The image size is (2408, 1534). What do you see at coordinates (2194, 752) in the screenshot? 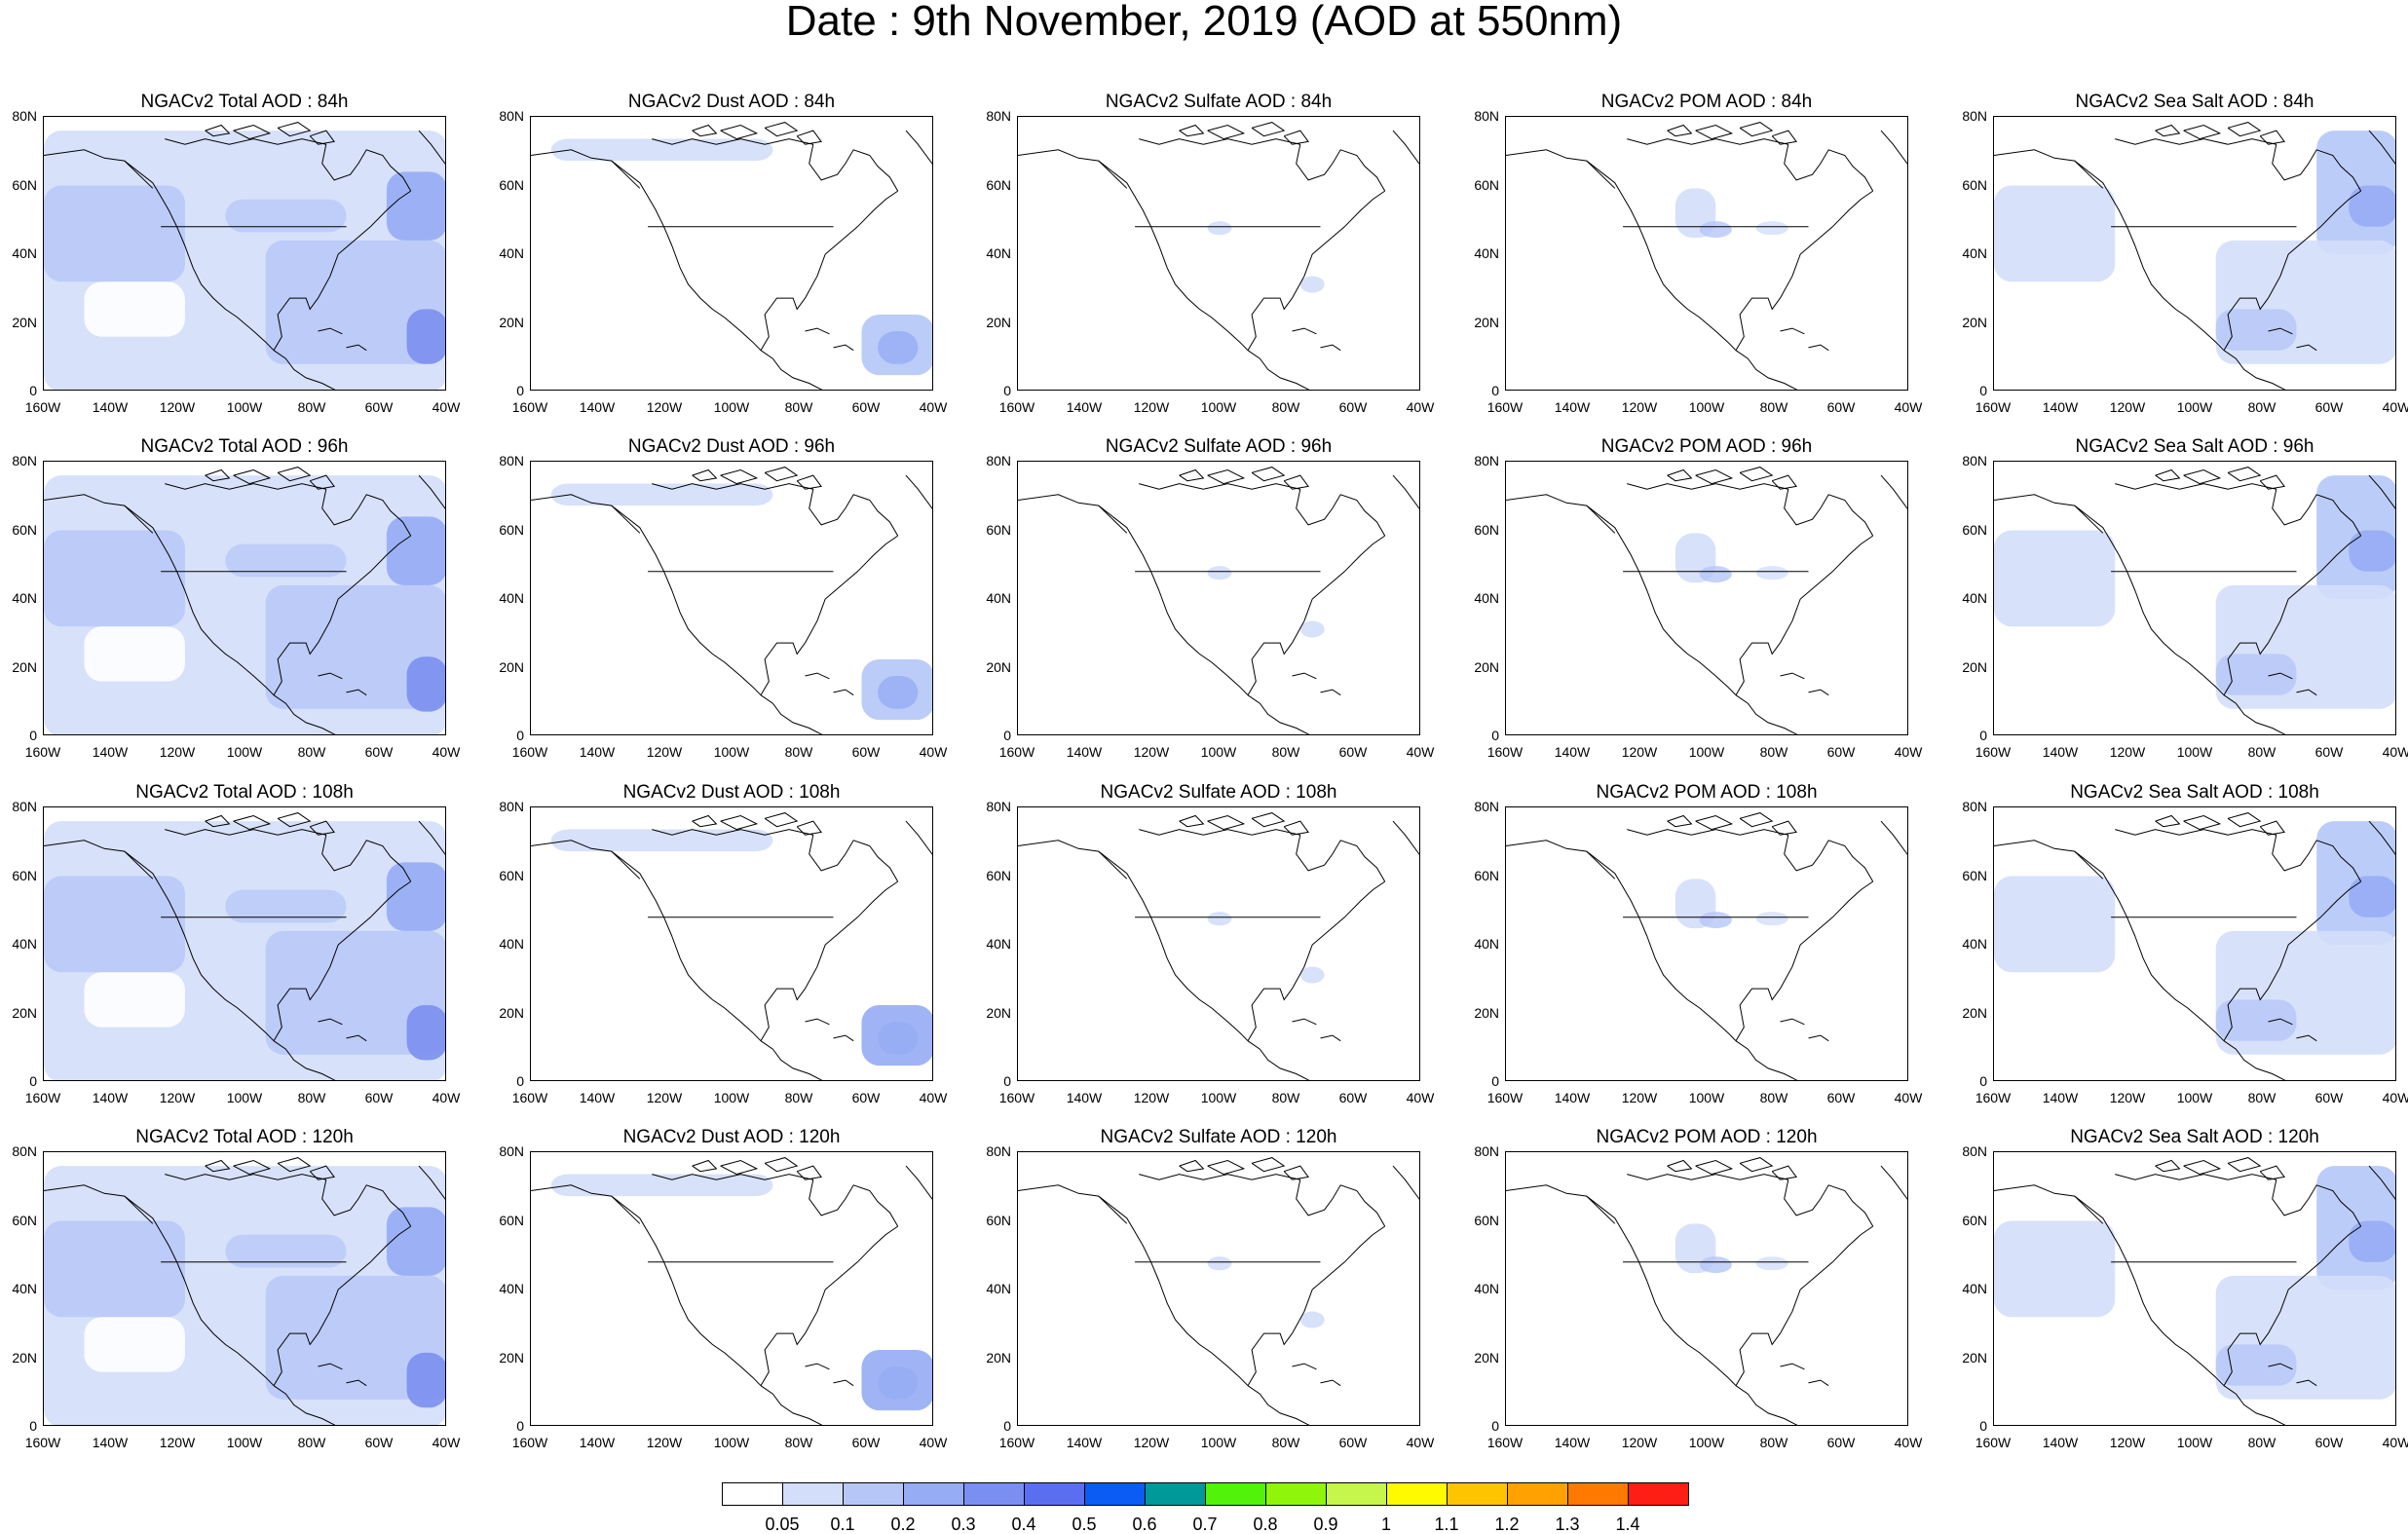
I see `lon-tick-label: 100W` at bounding box center [2194, 752].